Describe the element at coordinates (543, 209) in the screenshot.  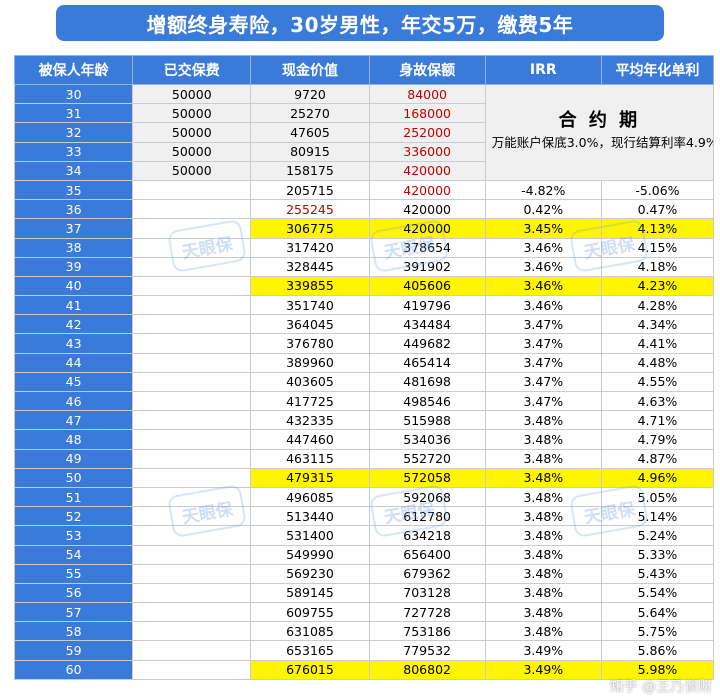
I see `irr-cell: 0.42%` at that location.